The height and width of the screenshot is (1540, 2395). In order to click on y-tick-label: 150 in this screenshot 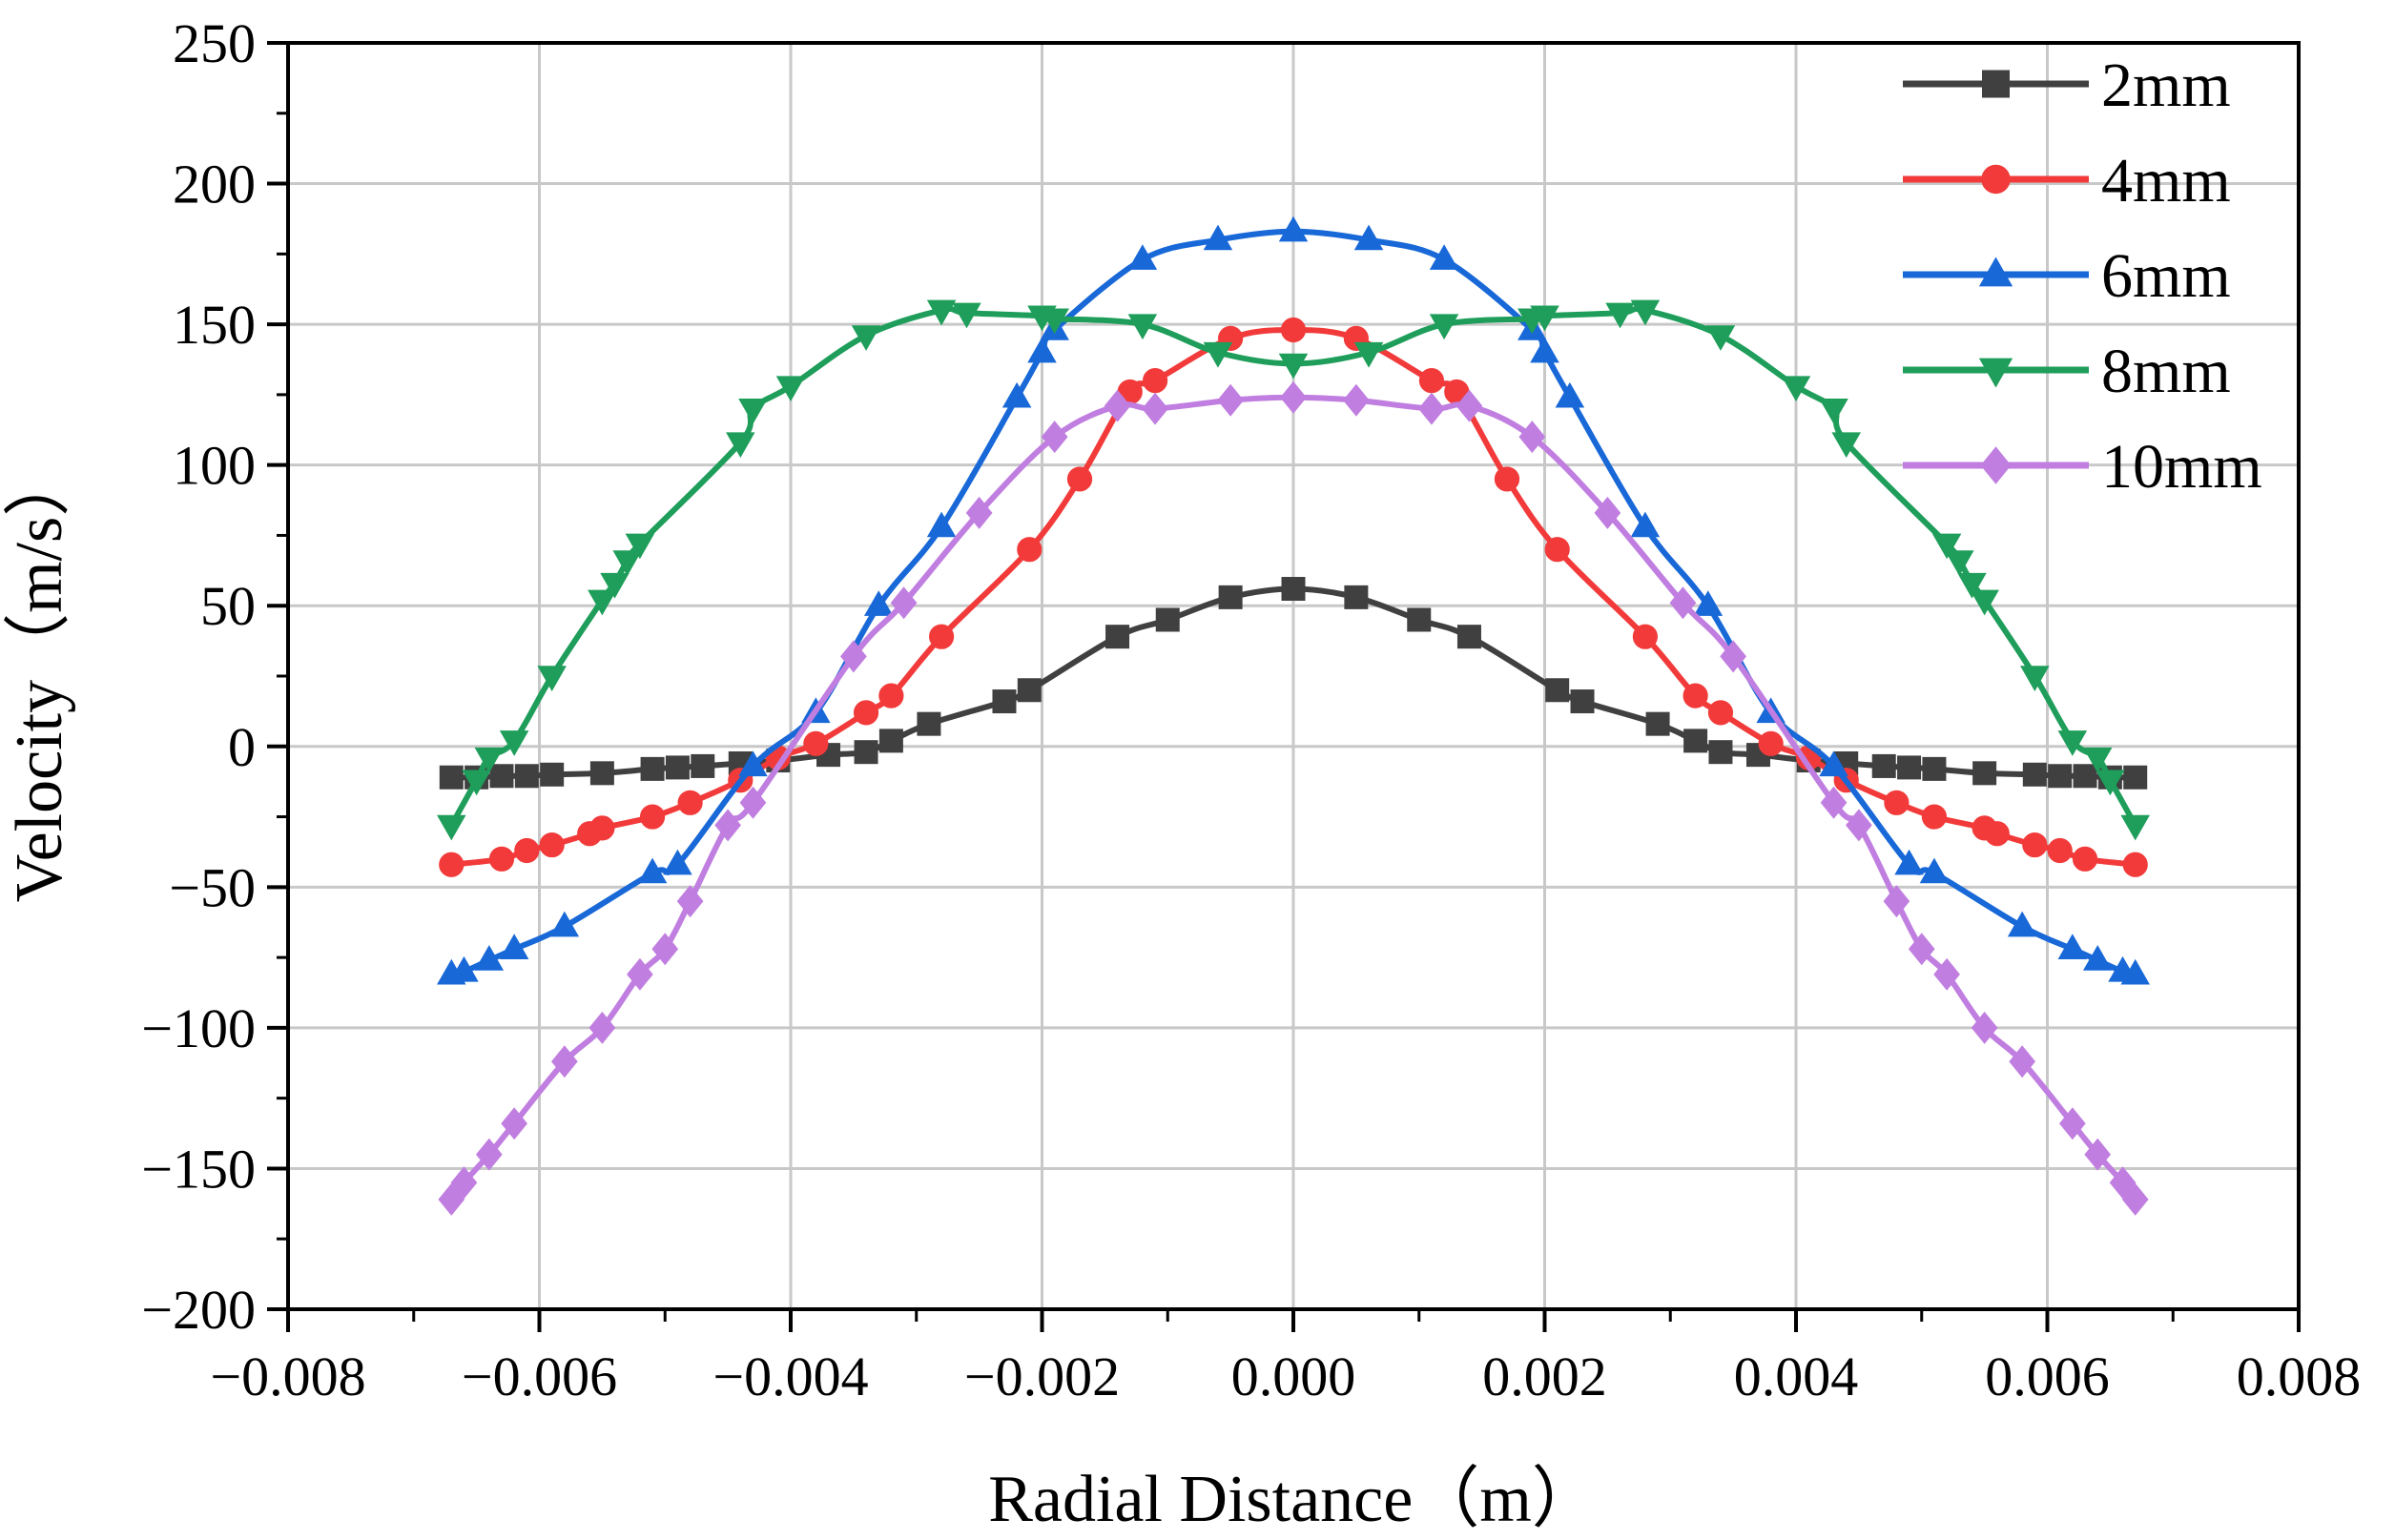, I will do `click(214, 325)`.